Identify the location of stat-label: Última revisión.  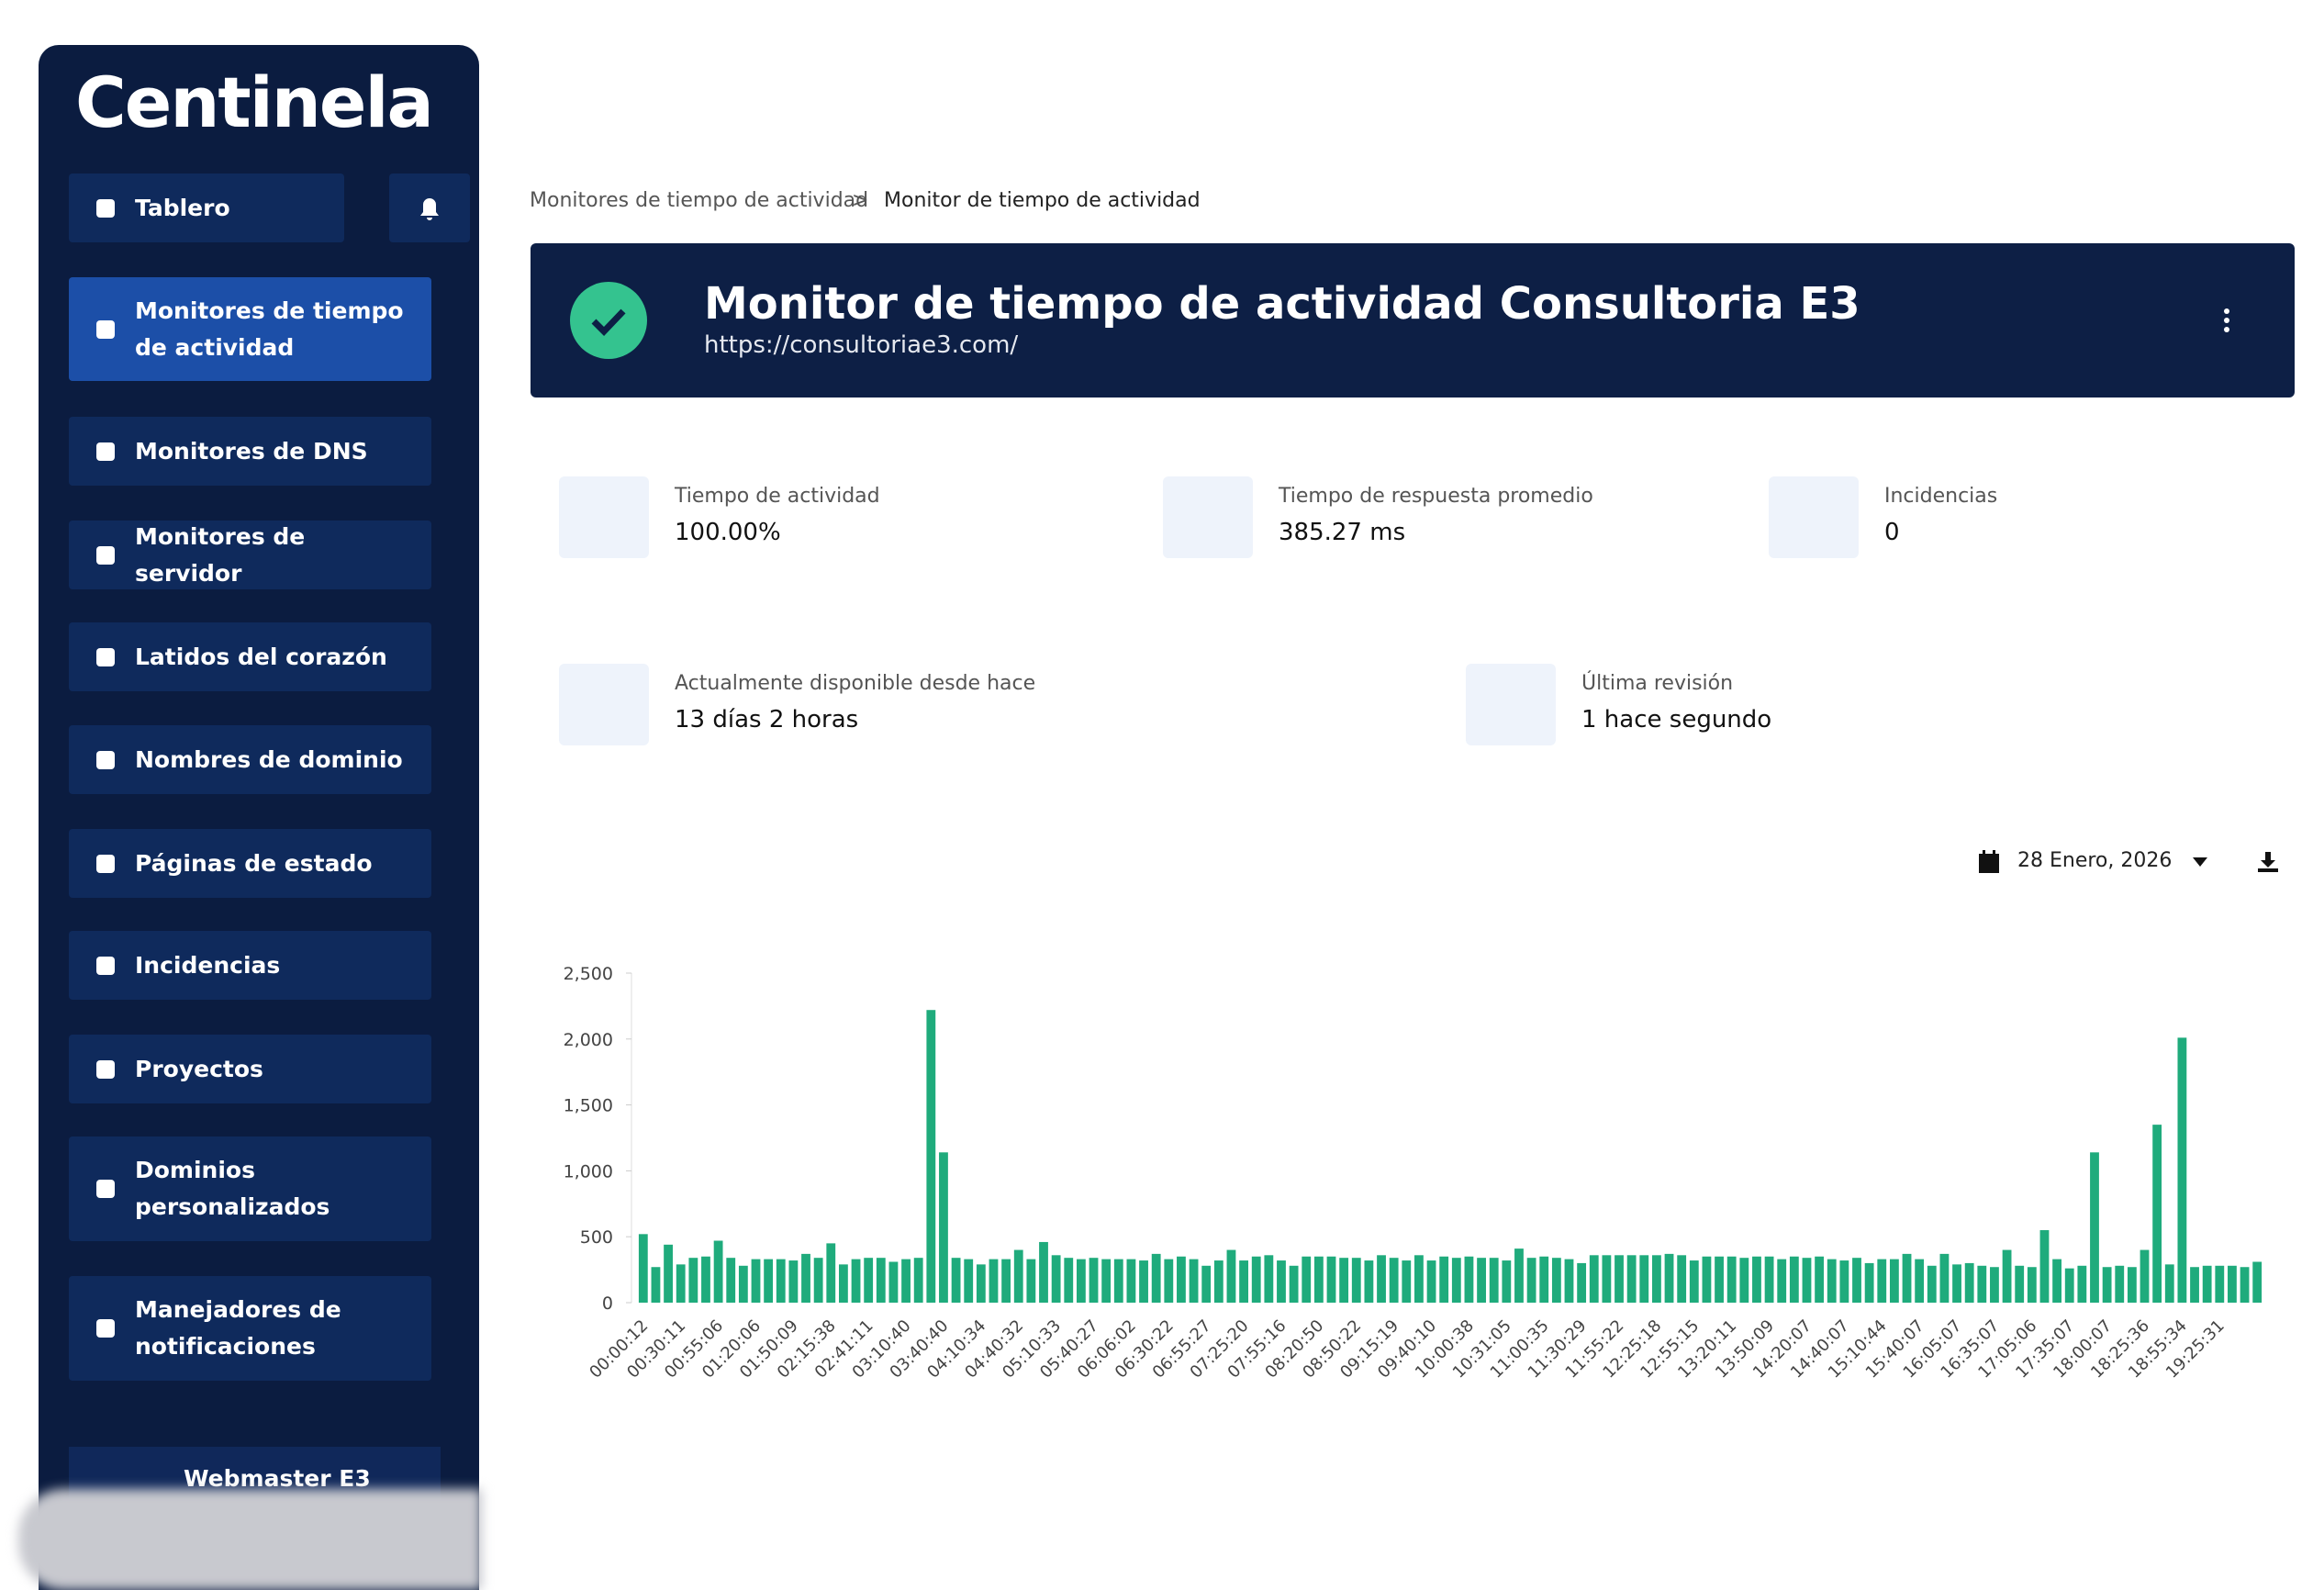
(1657, 683).